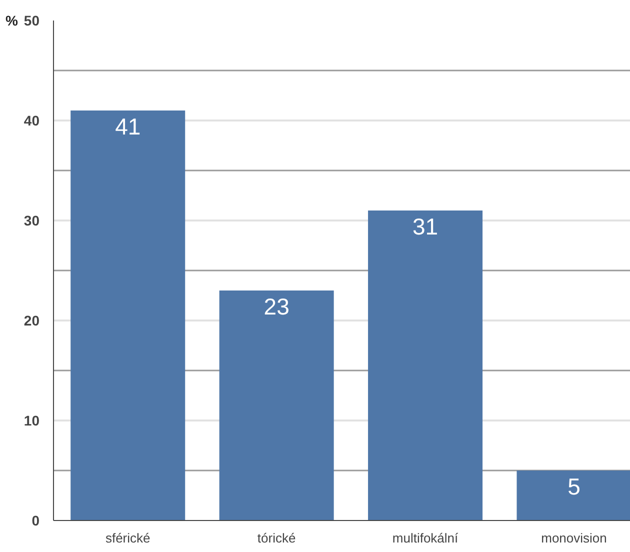 The height and width of the screenshot is (552, 630). Describe the element at coordinates (32, 320) in the screenshot. I see `y-tick-label: 20` at that location.